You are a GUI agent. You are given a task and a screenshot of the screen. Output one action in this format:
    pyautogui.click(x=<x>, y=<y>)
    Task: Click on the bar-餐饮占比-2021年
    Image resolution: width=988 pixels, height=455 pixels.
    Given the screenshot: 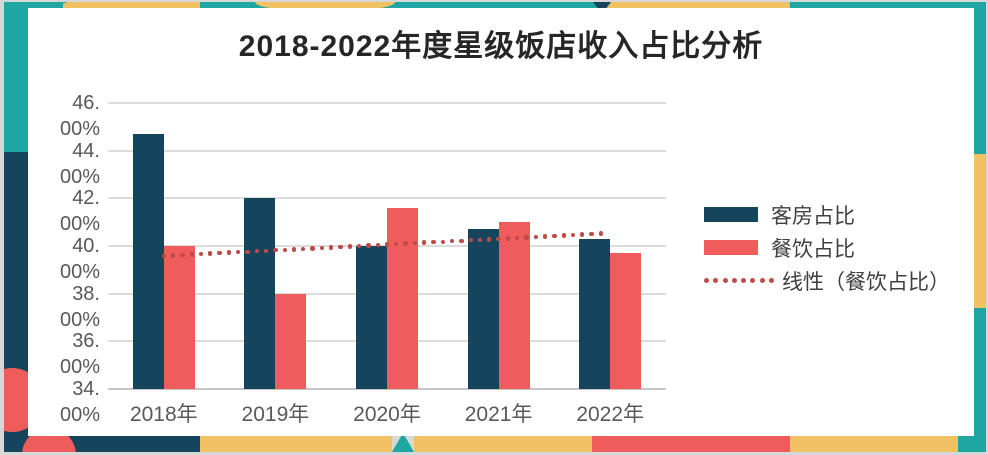 What is the action you would take?
    pyautogui.click(x=514, y=305)
    